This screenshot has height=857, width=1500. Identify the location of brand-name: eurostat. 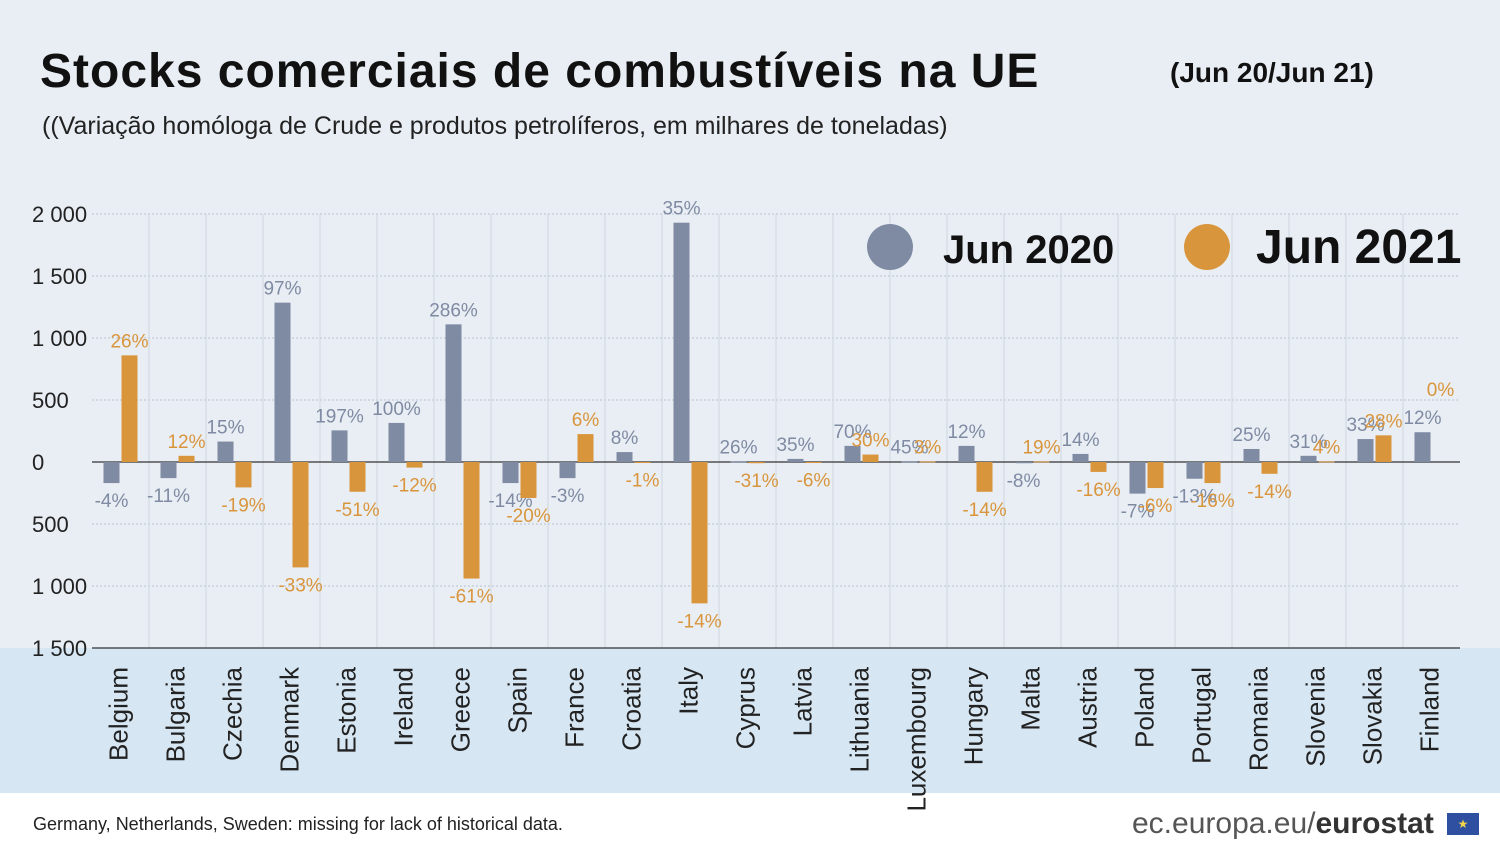
(1374, 823).